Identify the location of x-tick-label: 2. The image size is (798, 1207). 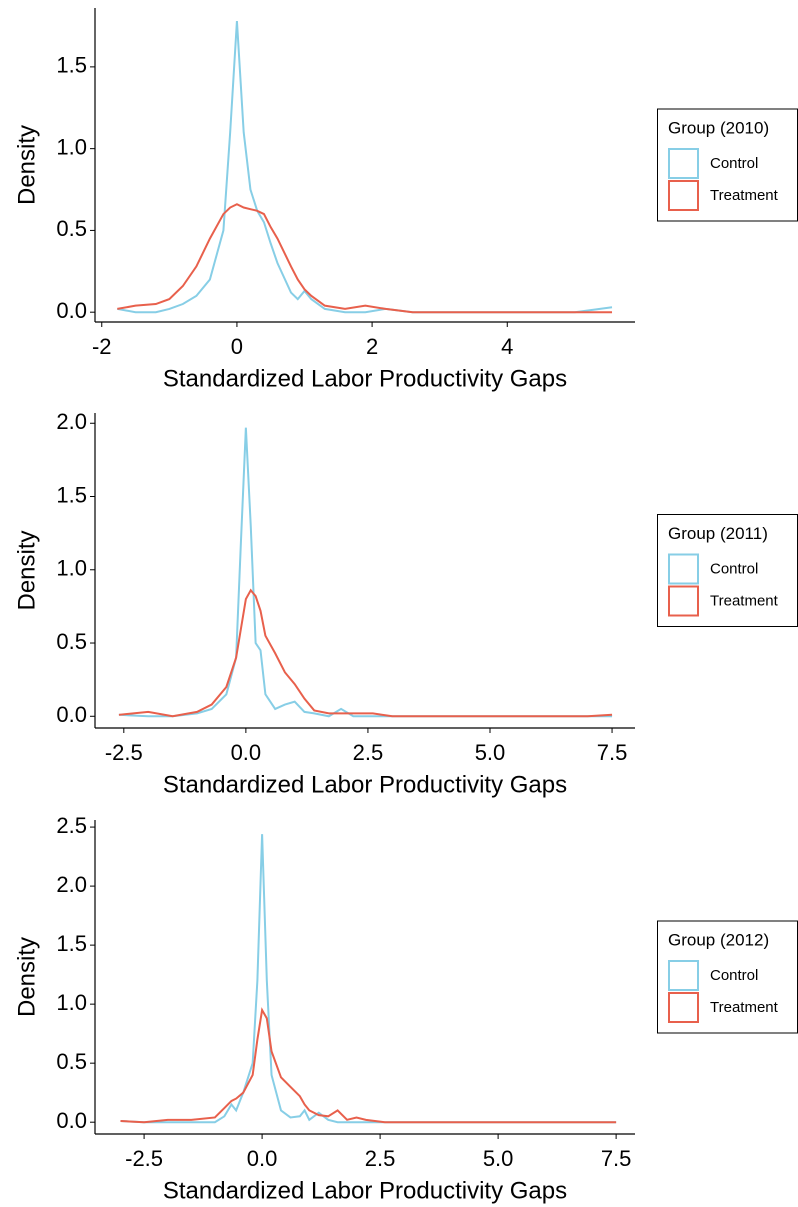
(372, 346).